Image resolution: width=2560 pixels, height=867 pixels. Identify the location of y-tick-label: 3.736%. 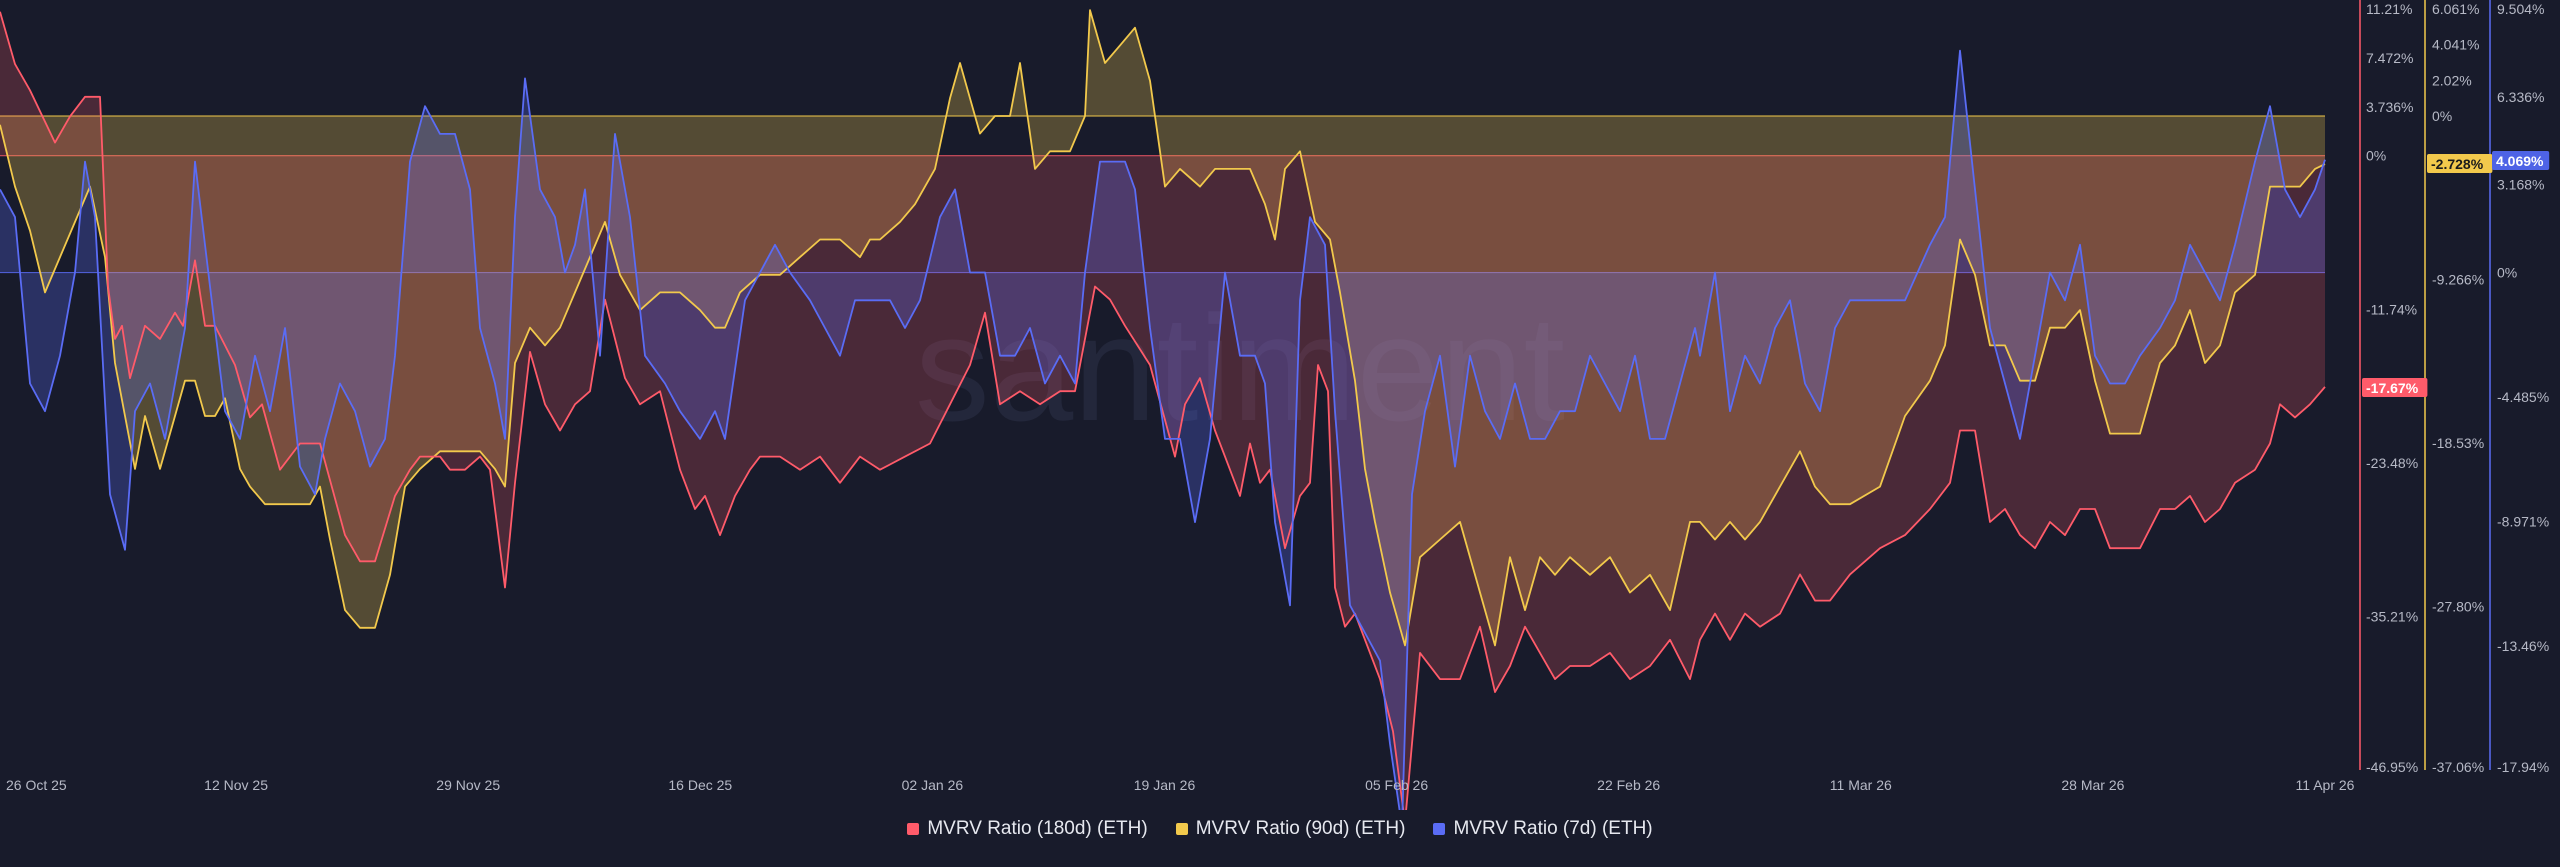
(2389, 107).